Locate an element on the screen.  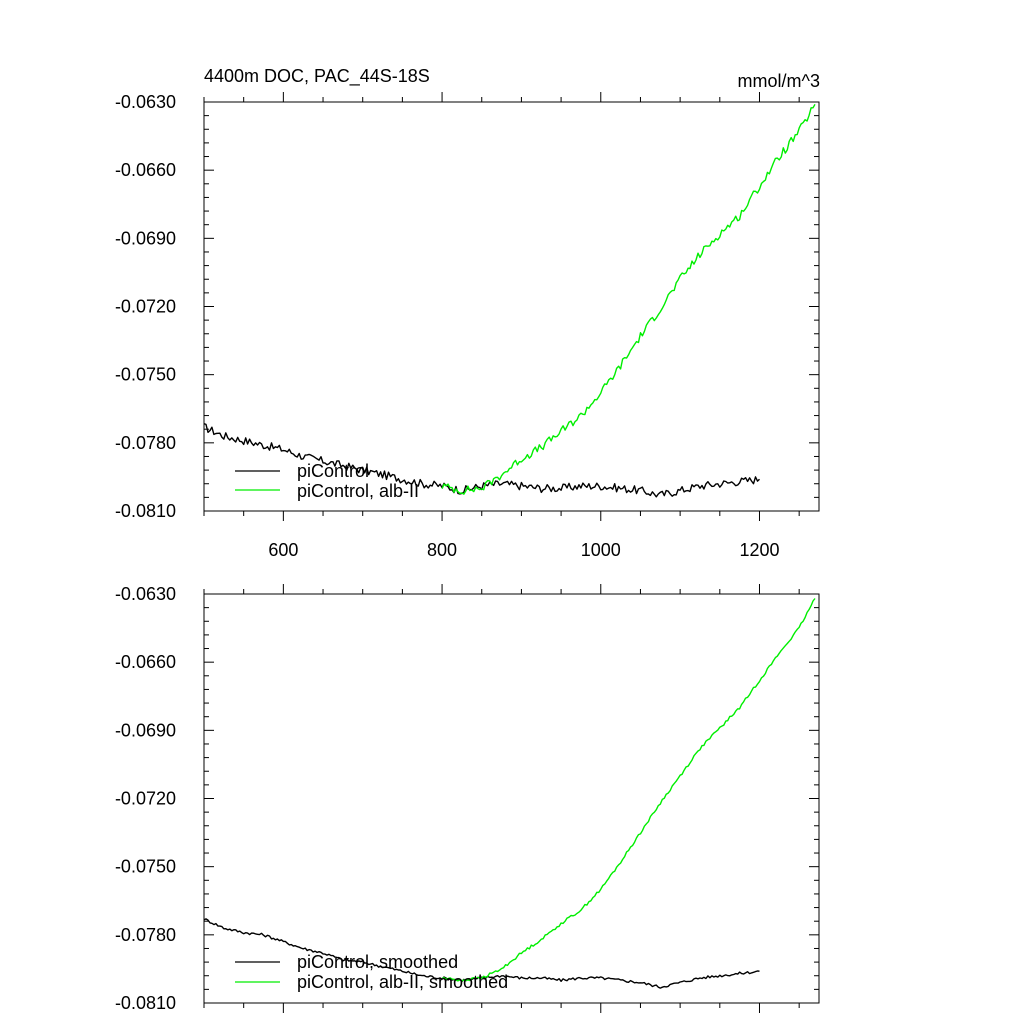
x-tick-label: 1000 is located at coordinates (601, 550).